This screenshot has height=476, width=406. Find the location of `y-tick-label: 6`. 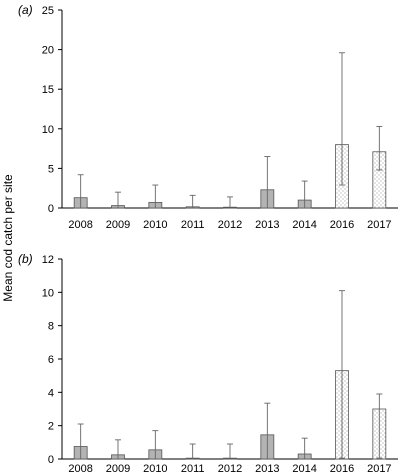

y-tick-label: 6 is located at coordinates (51, 360).